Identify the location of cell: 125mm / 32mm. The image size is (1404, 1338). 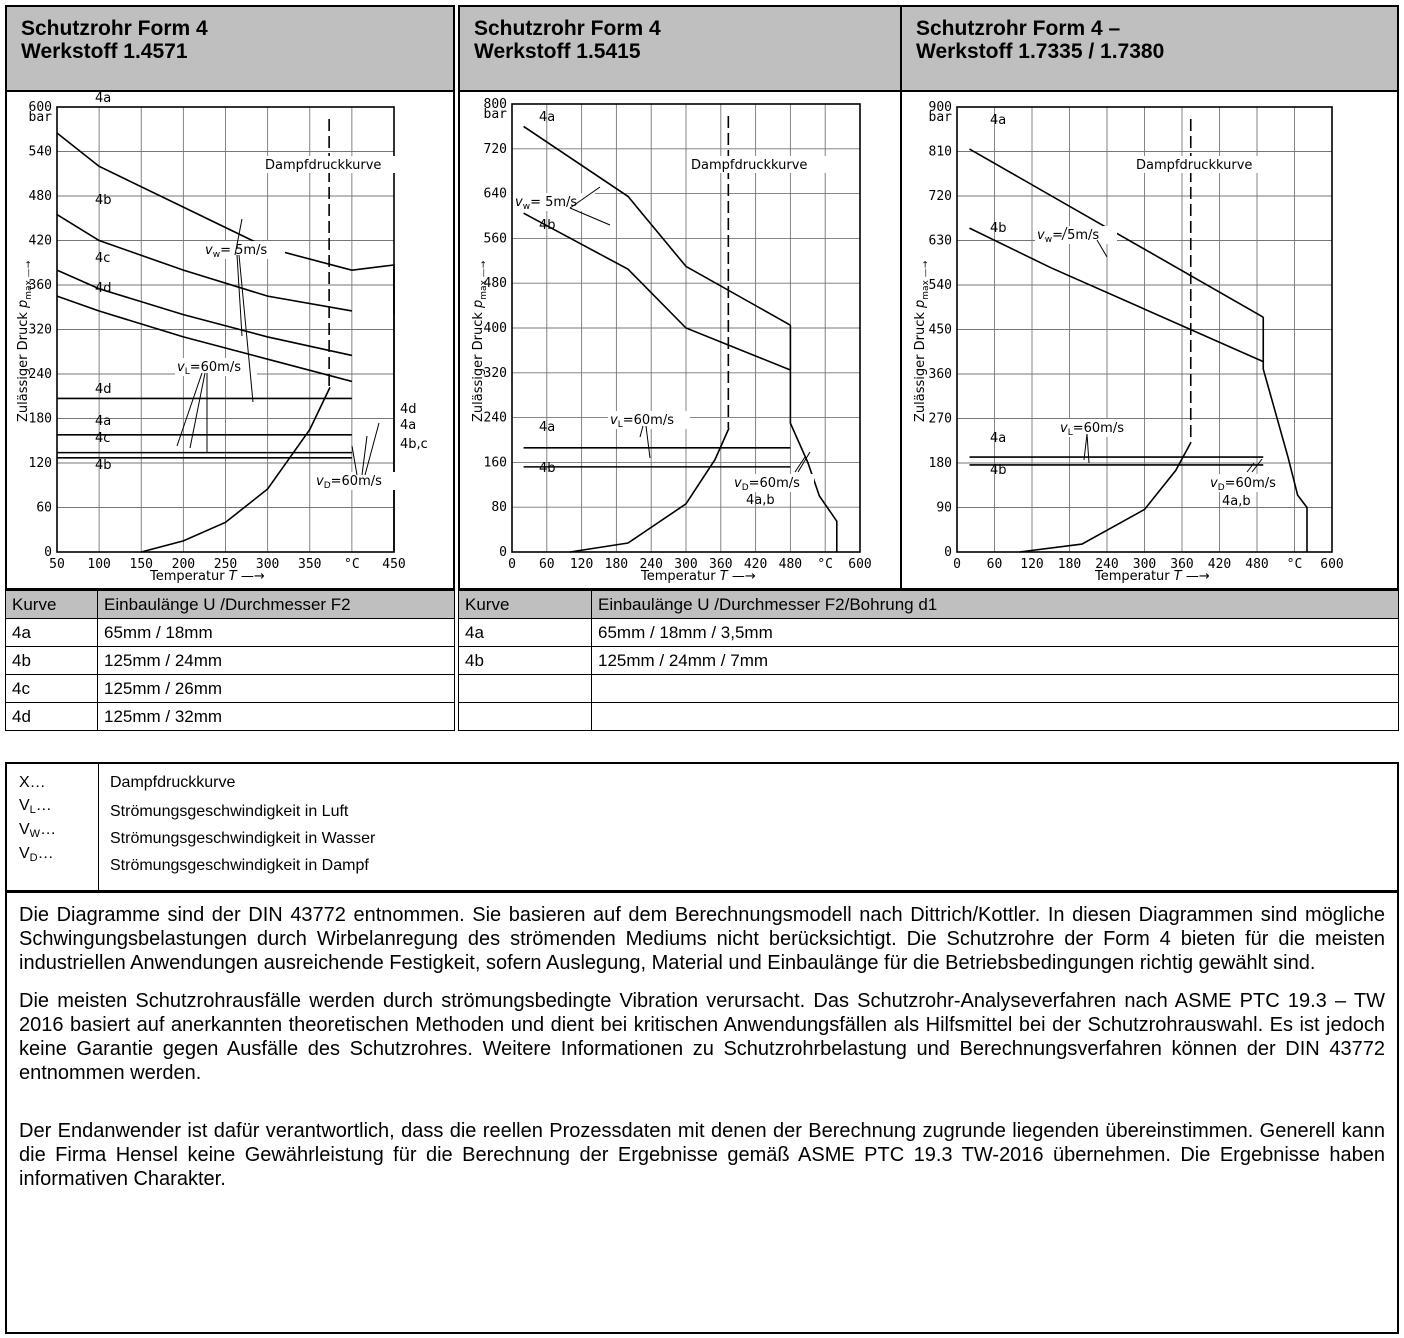
(276, 716).